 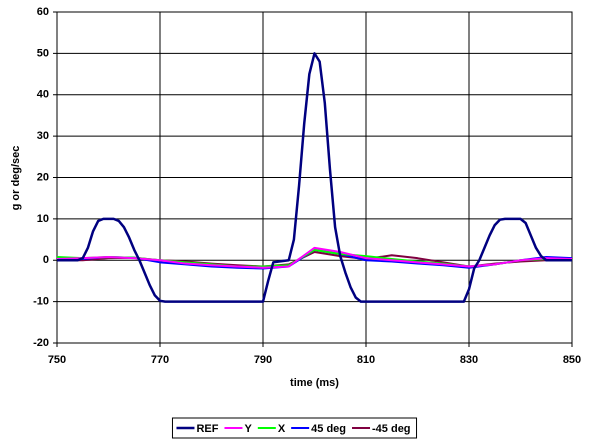 I want to click on legend-label: X, so click(x=282, y=429).